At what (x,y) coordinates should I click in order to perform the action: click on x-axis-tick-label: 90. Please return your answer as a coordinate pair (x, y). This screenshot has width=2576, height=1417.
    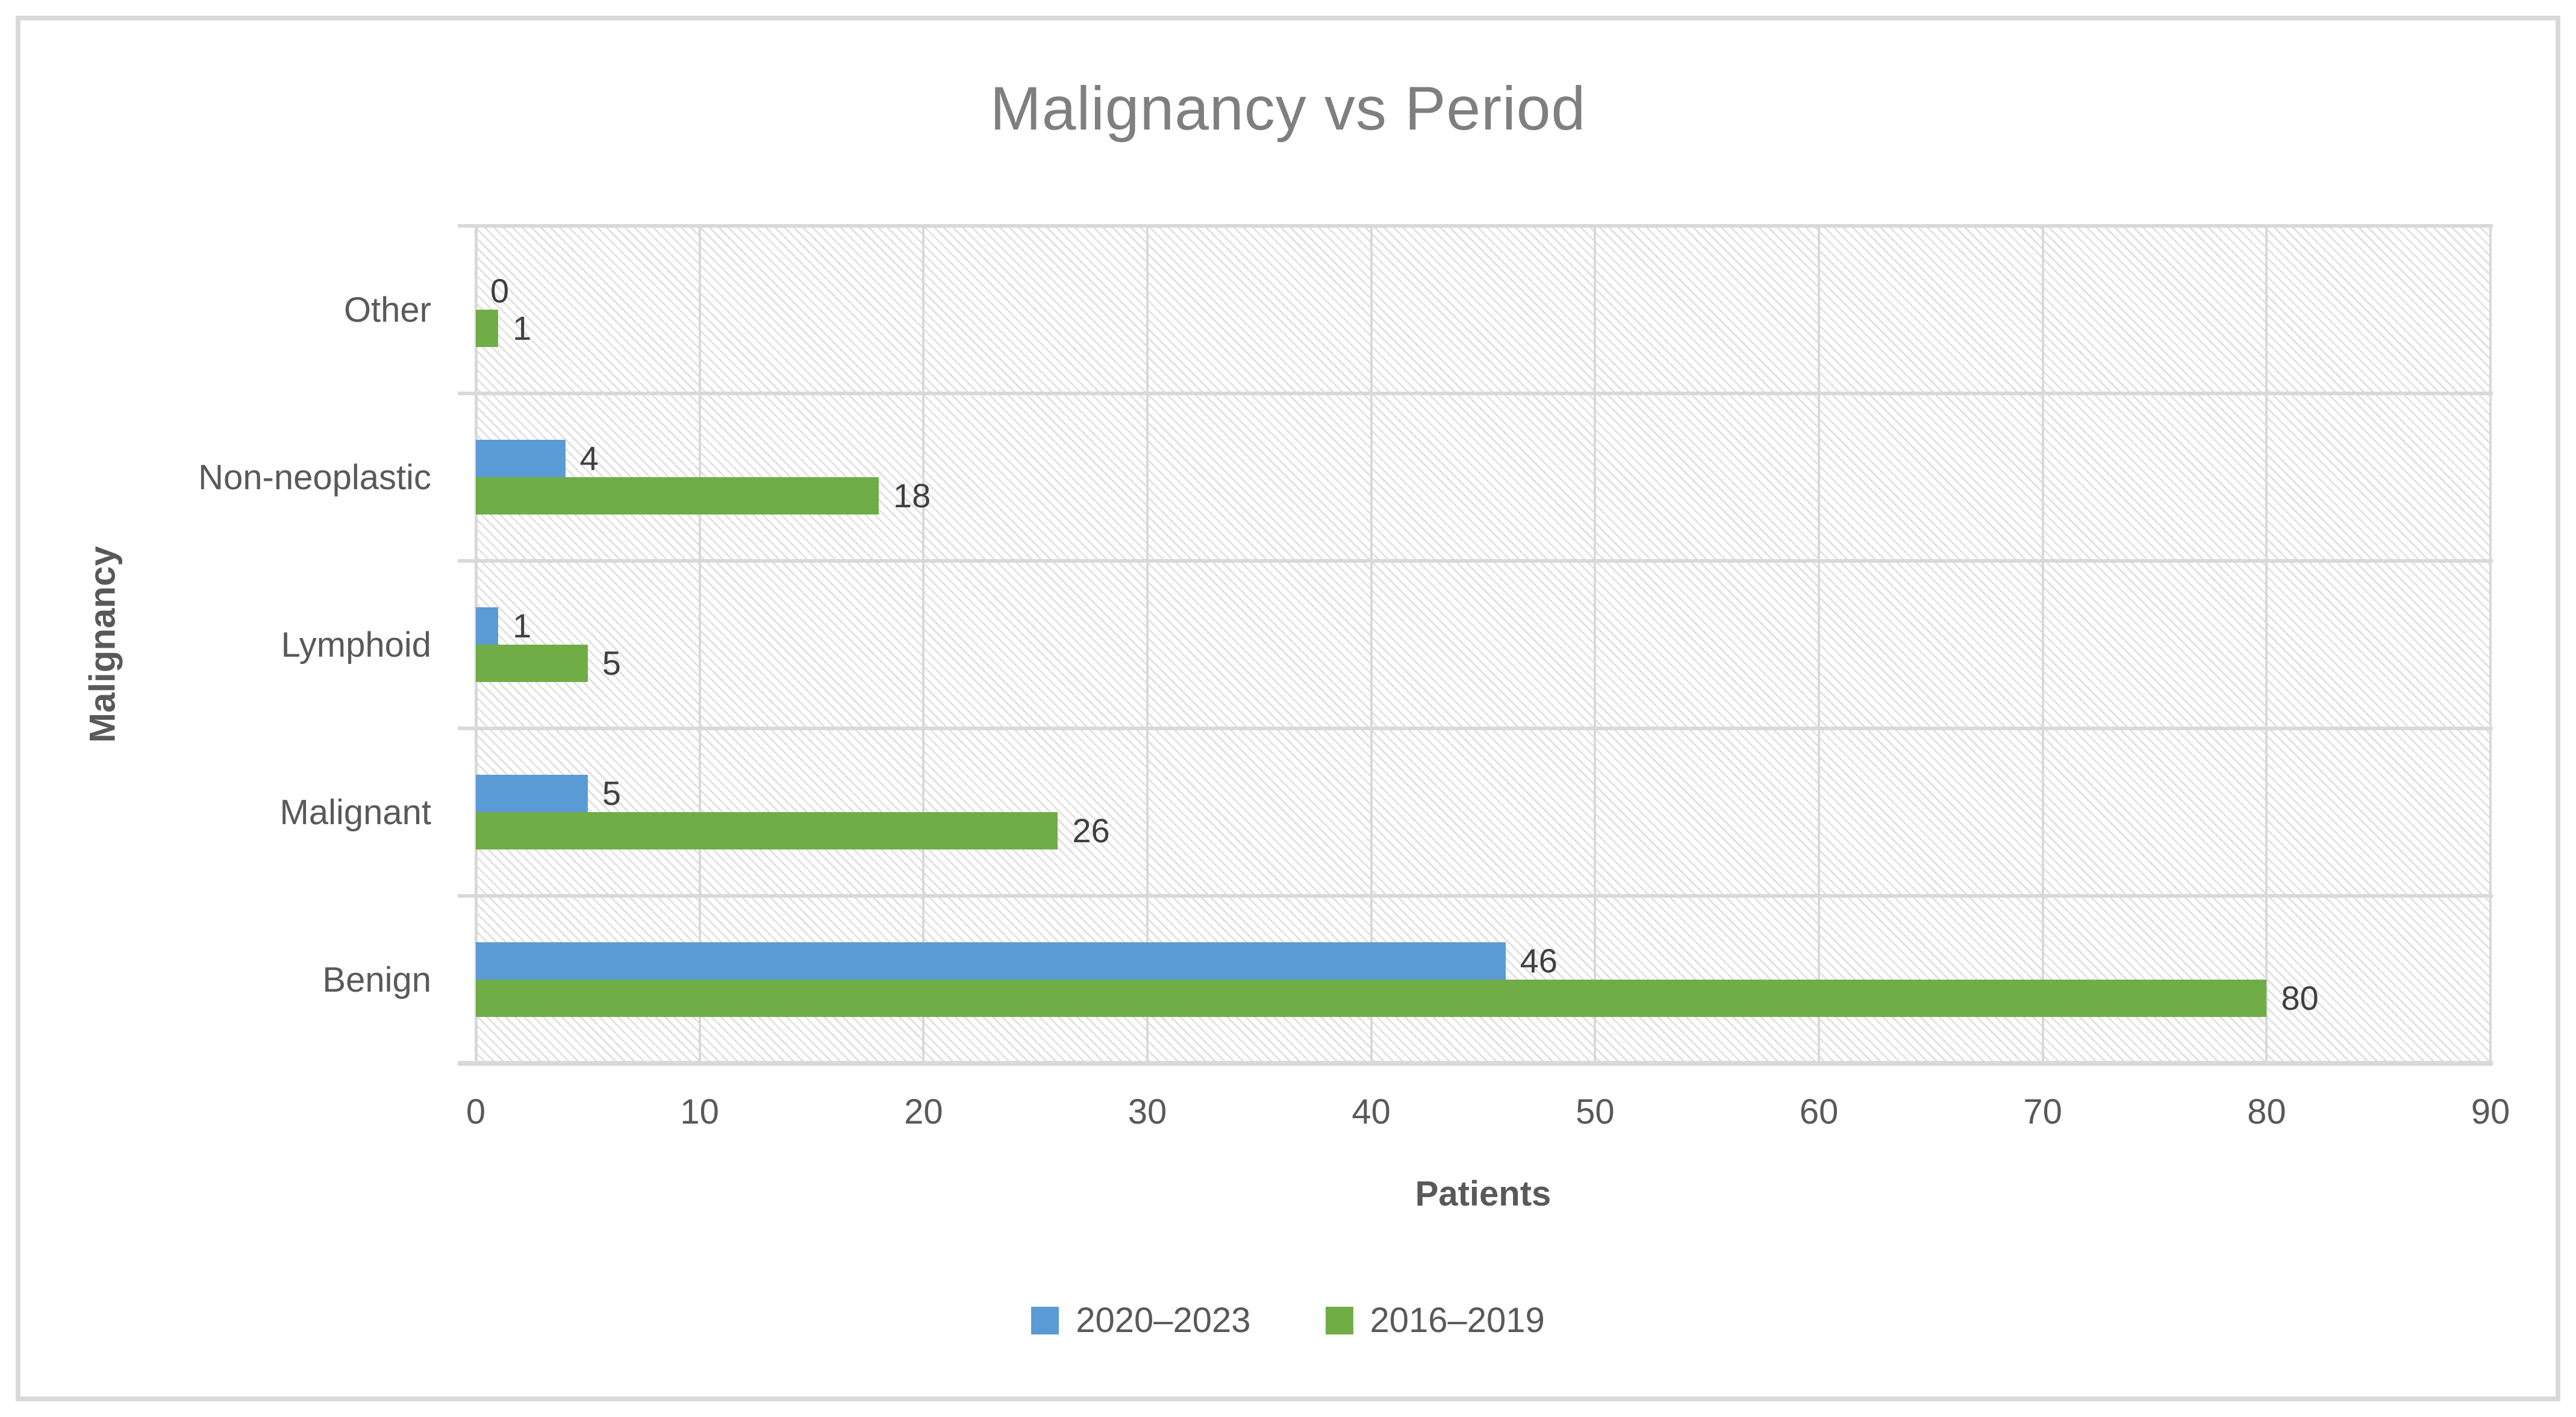
    Looking at the image, I should click on (2490, 1111).